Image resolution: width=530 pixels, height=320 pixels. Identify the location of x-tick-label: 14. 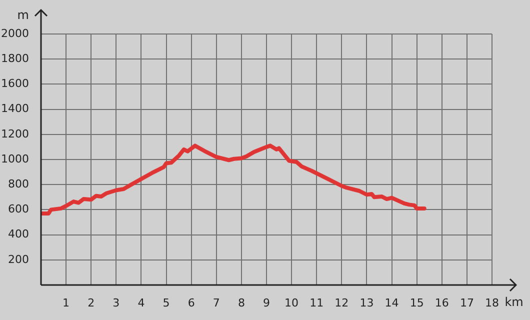
(391, 303).